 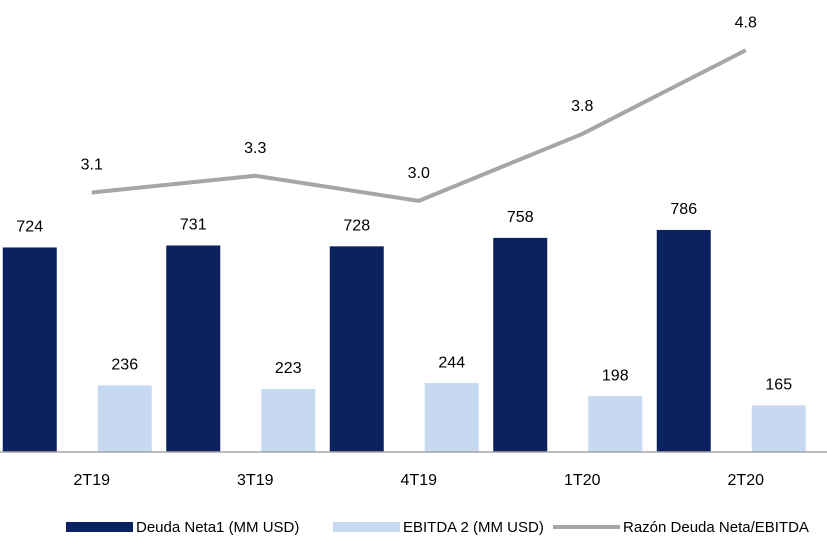 I want to click on data-label: 3.1, so click(x=92, y=165).